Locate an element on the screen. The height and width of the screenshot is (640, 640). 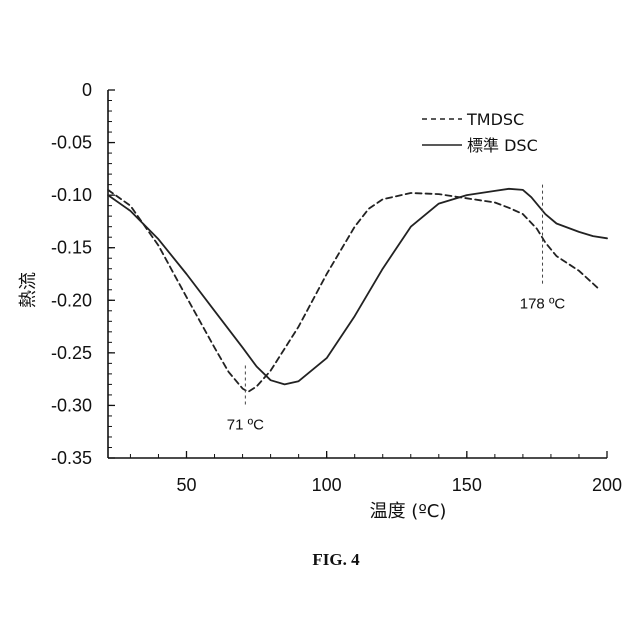
annotation-label-178: 178 ºC is located at coordinates (543, 304).